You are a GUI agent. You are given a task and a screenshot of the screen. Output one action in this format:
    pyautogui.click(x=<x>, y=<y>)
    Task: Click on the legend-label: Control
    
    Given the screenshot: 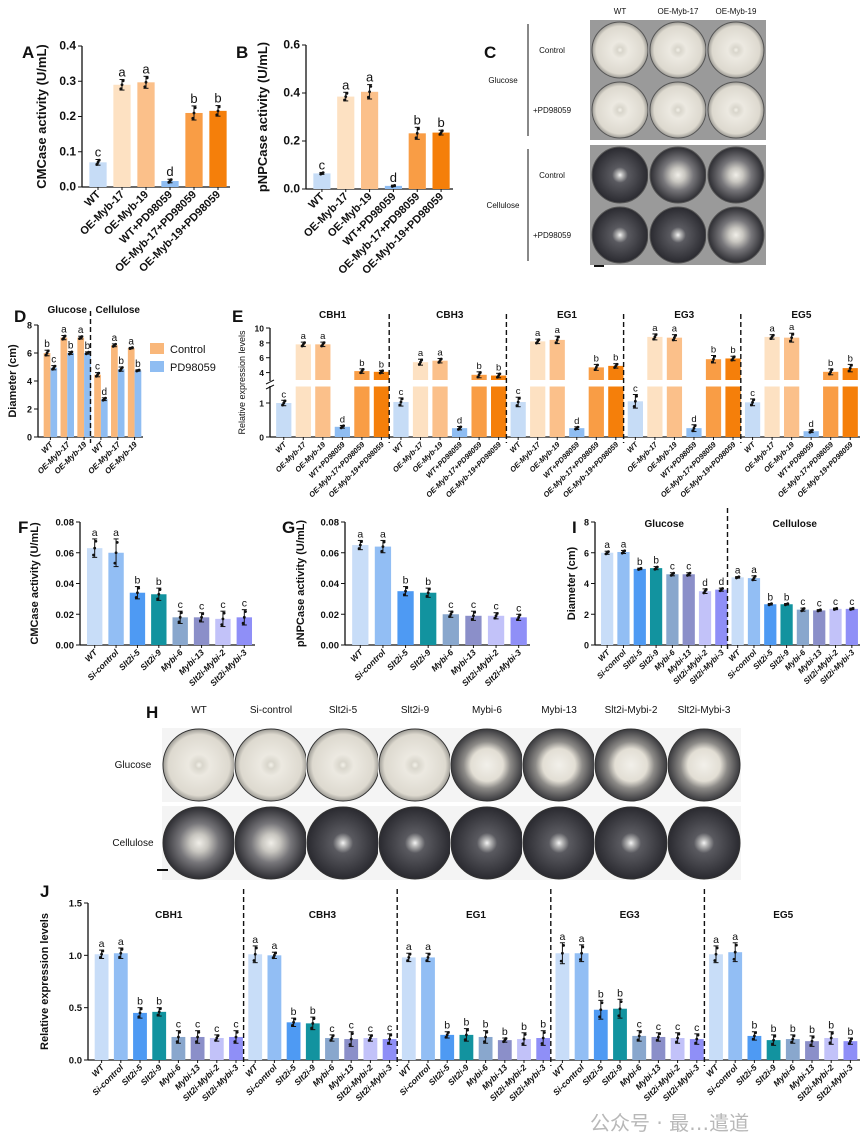 What is the action you would take?
    pyautogui.click(x=187, y=350)
    